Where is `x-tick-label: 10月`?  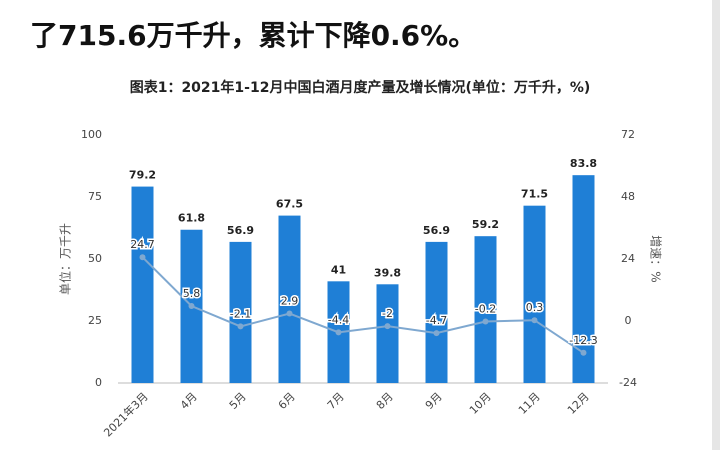 x-tick-label: 10月 is located at coordinates (480, 403).